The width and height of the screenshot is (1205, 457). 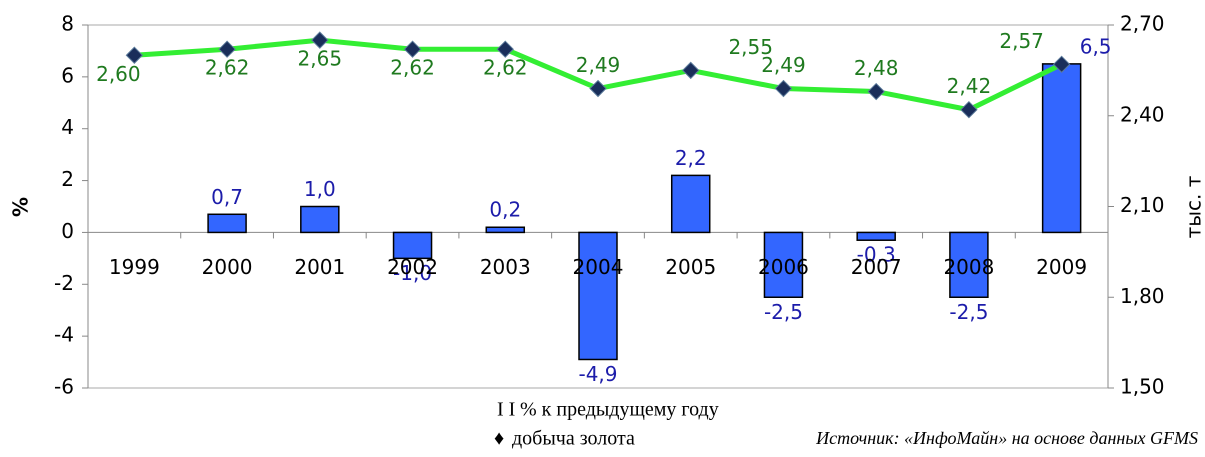 I want to click on y2-tick-label: 1,80, so click(x=1142, y=296).